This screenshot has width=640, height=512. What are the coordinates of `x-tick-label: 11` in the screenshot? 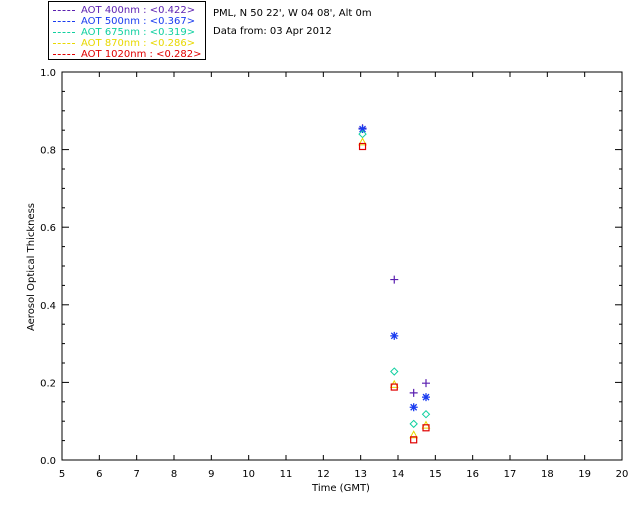 It's located at (286, 474).